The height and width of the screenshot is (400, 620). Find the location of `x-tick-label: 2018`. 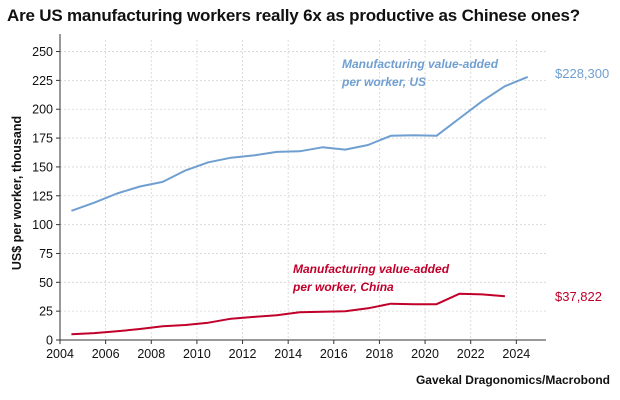

x-tick-label: 2018 is located at coordinates (380, 354).